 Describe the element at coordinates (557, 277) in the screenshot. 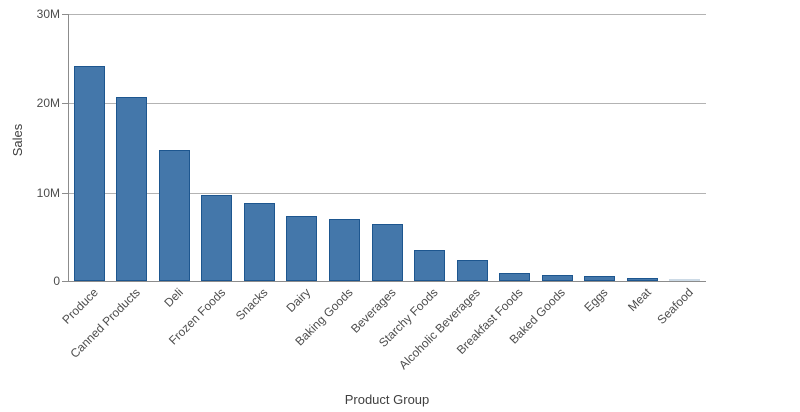

I see `bar-baked-goods` at that location.